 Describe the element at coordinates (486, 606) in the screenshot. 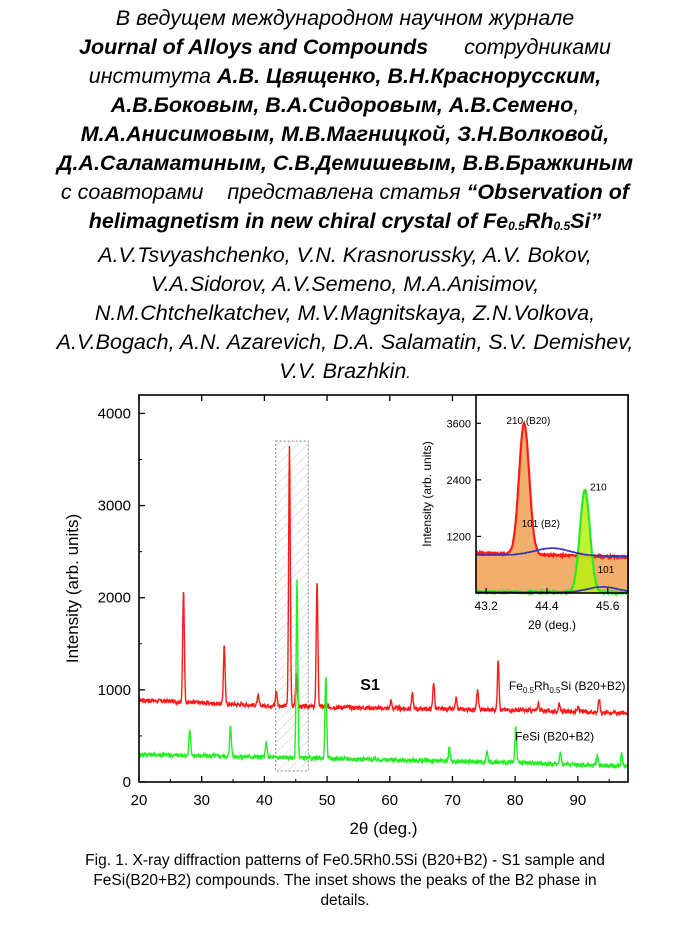

I see `inset-x-tick-label: 43.2` at that location.